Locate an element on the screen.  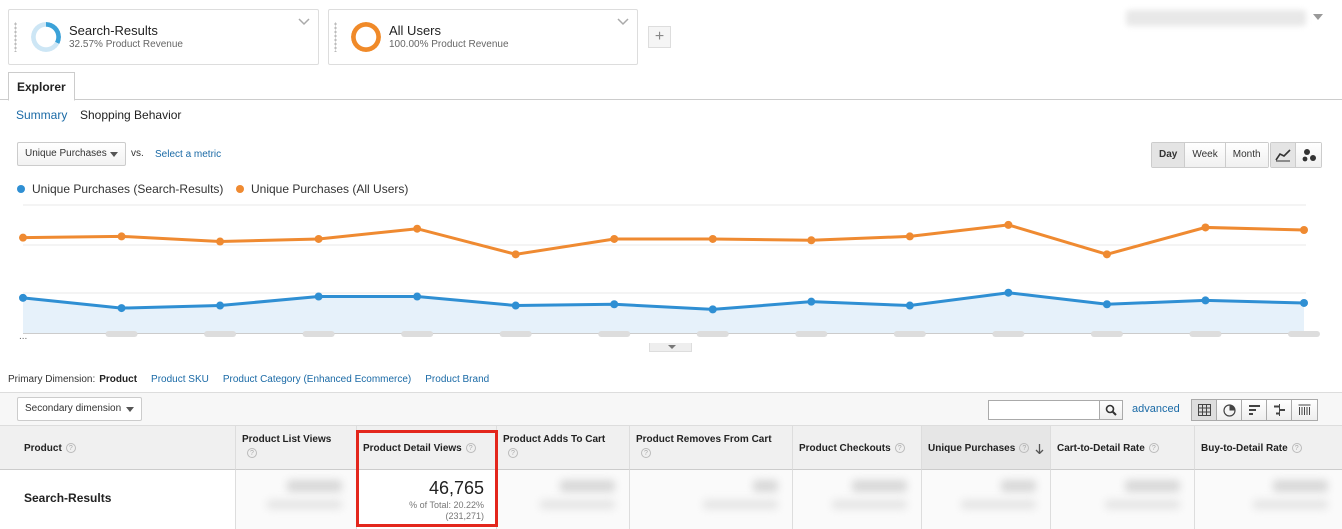
caret-down-icon is located at coordinates (1318, 17).